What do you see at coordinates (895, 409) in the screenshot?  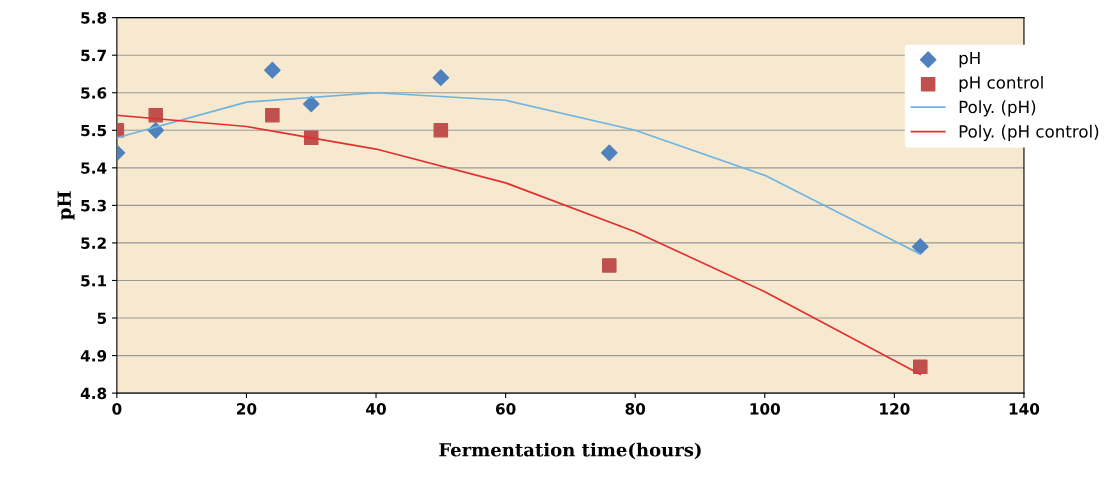 I see `x-tick-label: 120` at bounding box center [895, 409].